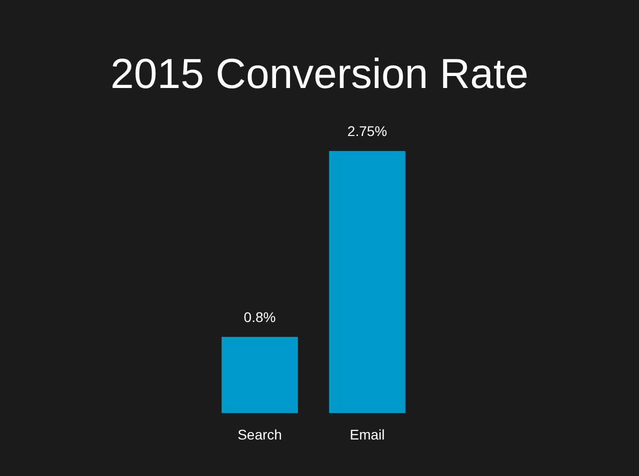 This screenshot has height=476, width=639. What do you see at coordinates (260, 434) in the screenshot?
I see `x-tick-label: Search` at bounding box center [260, 434].